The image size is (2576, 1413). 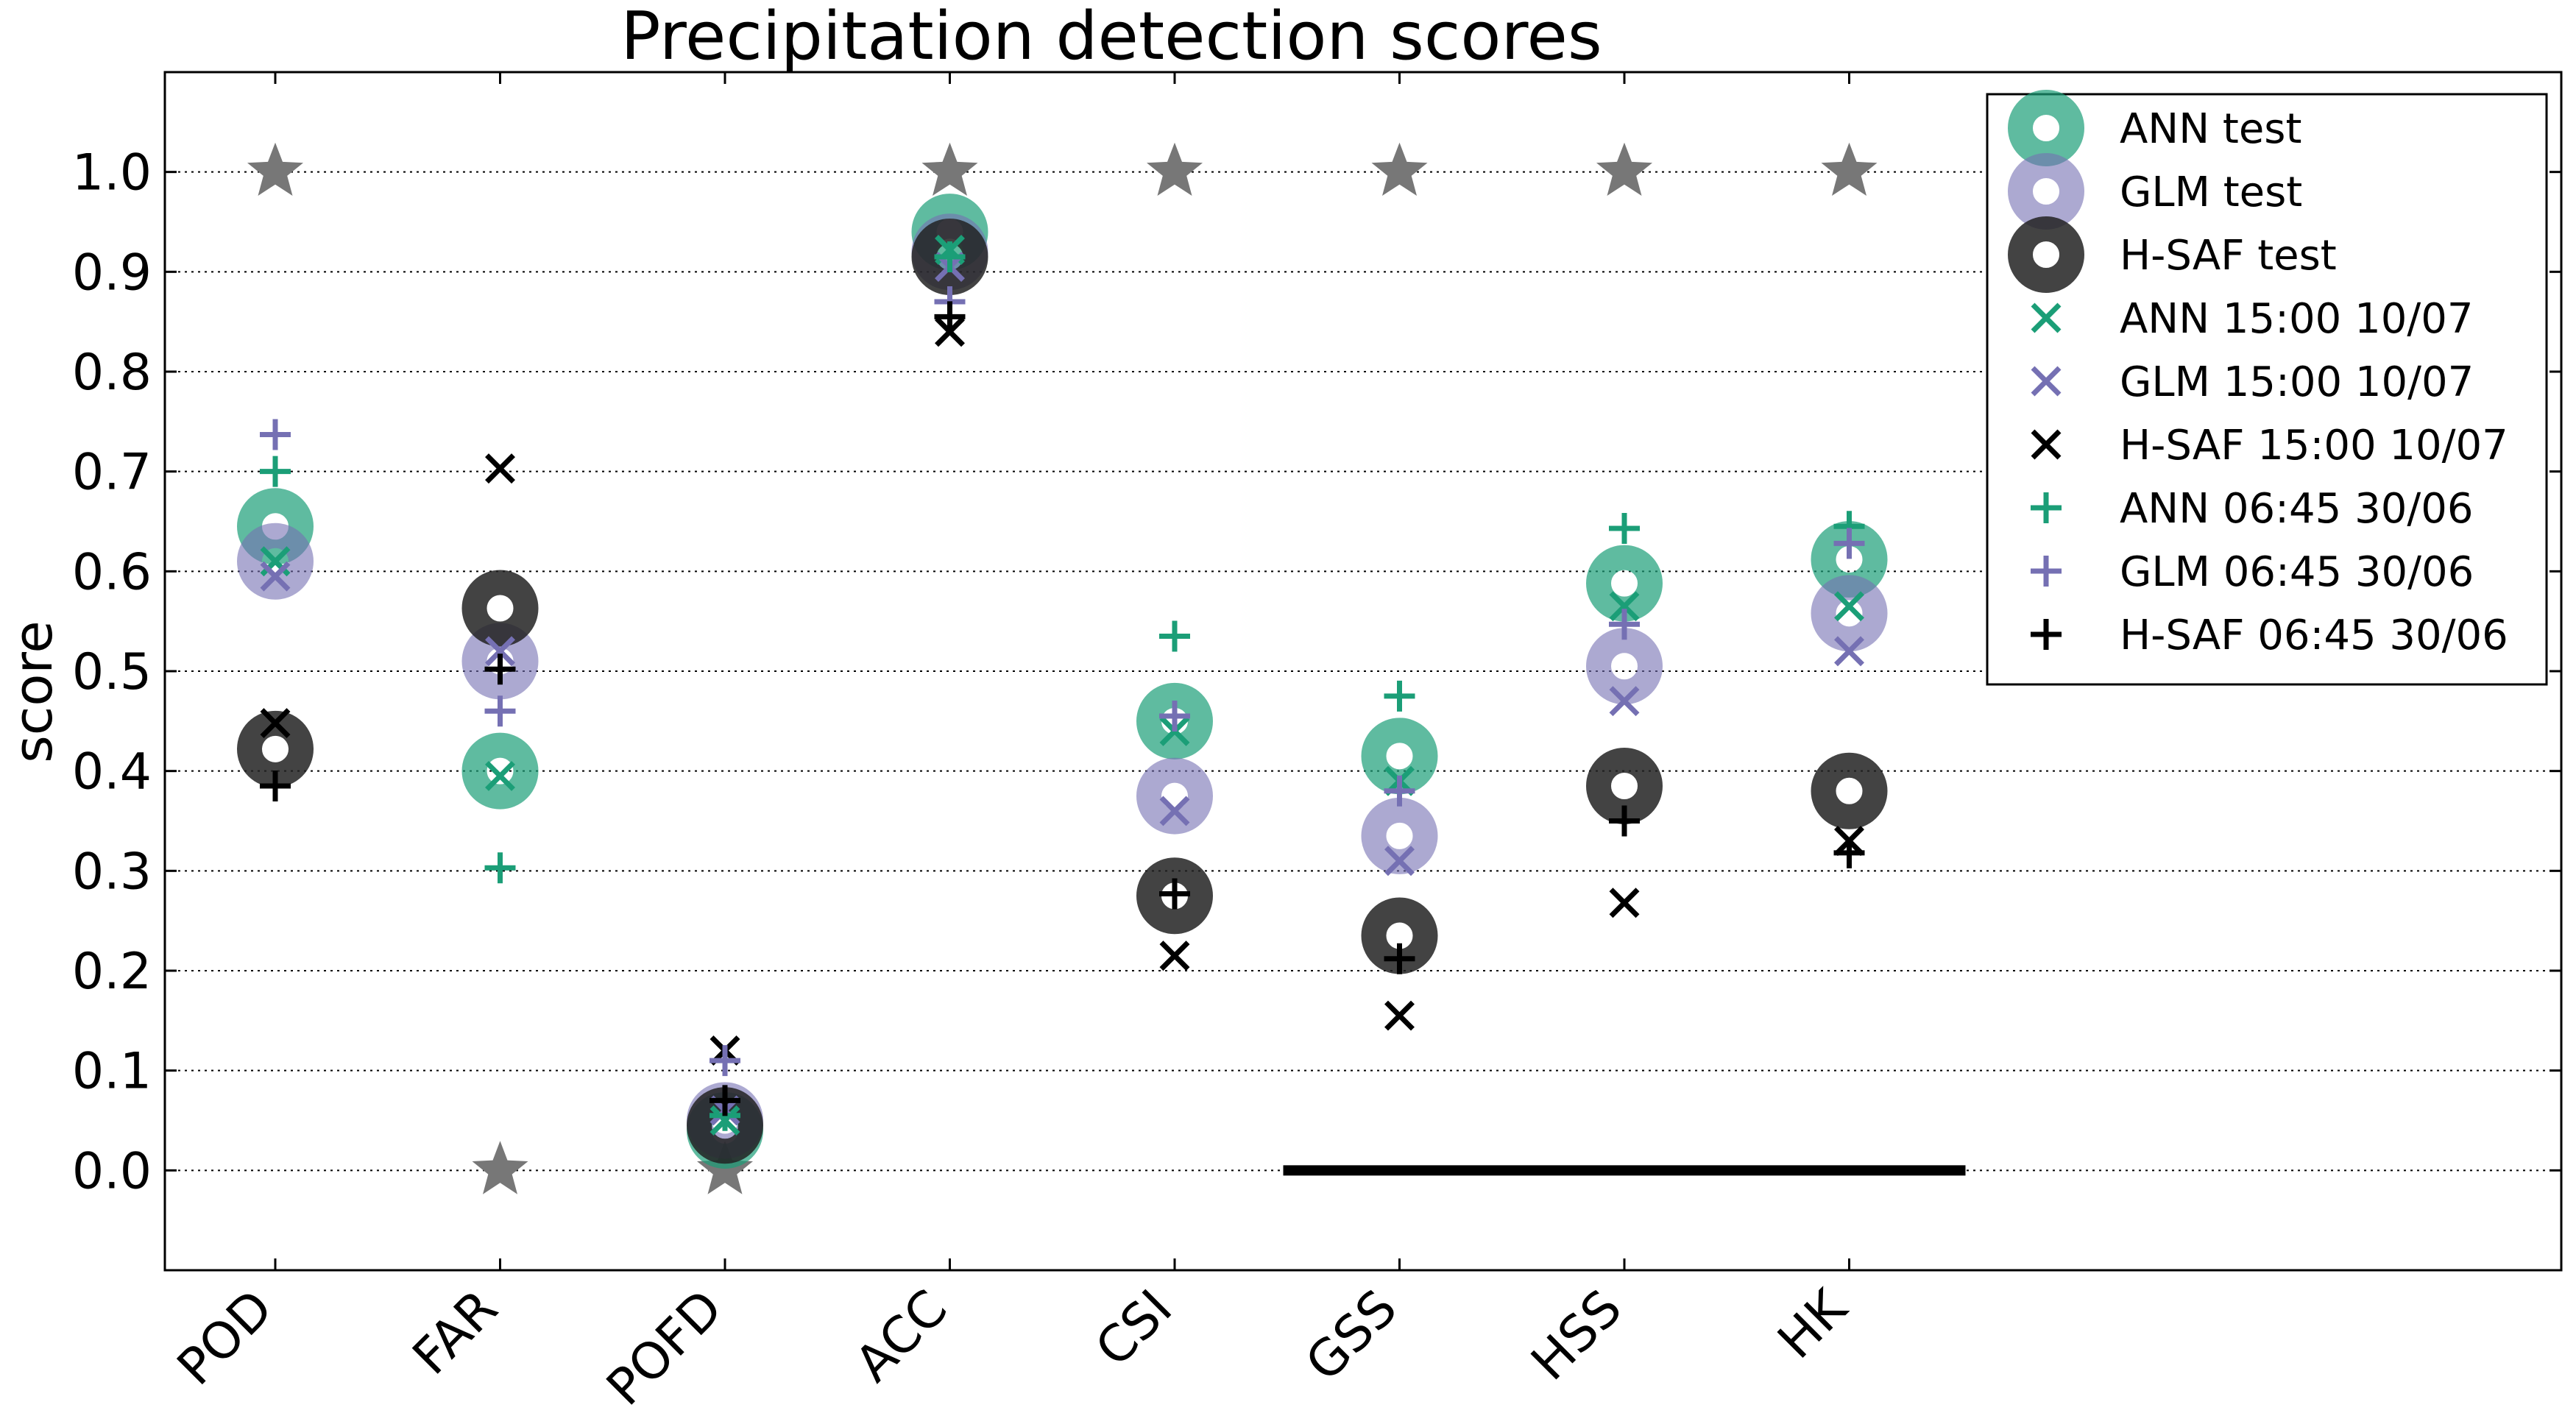 What do you see at coordinates (1399, 791) in the screenshot?
I see `point-glm-06-45-30-06-gss` at bounding box center [1399, 791].